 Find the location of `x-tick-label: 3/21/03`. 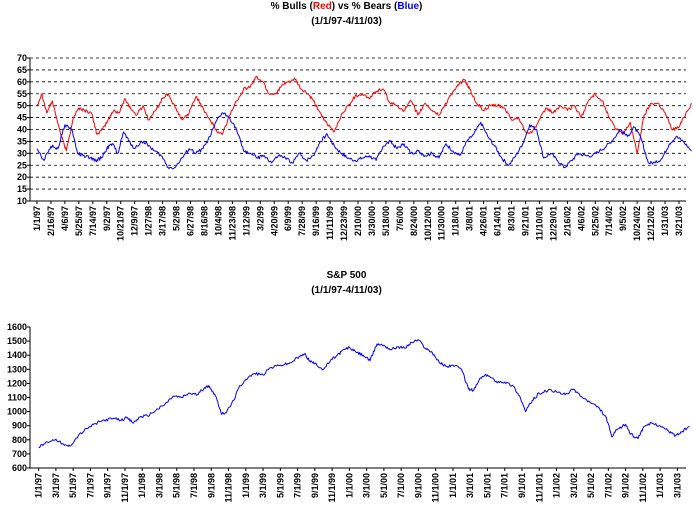

x-tick-label: 3/21/03 is located at coordinates (679, 221).